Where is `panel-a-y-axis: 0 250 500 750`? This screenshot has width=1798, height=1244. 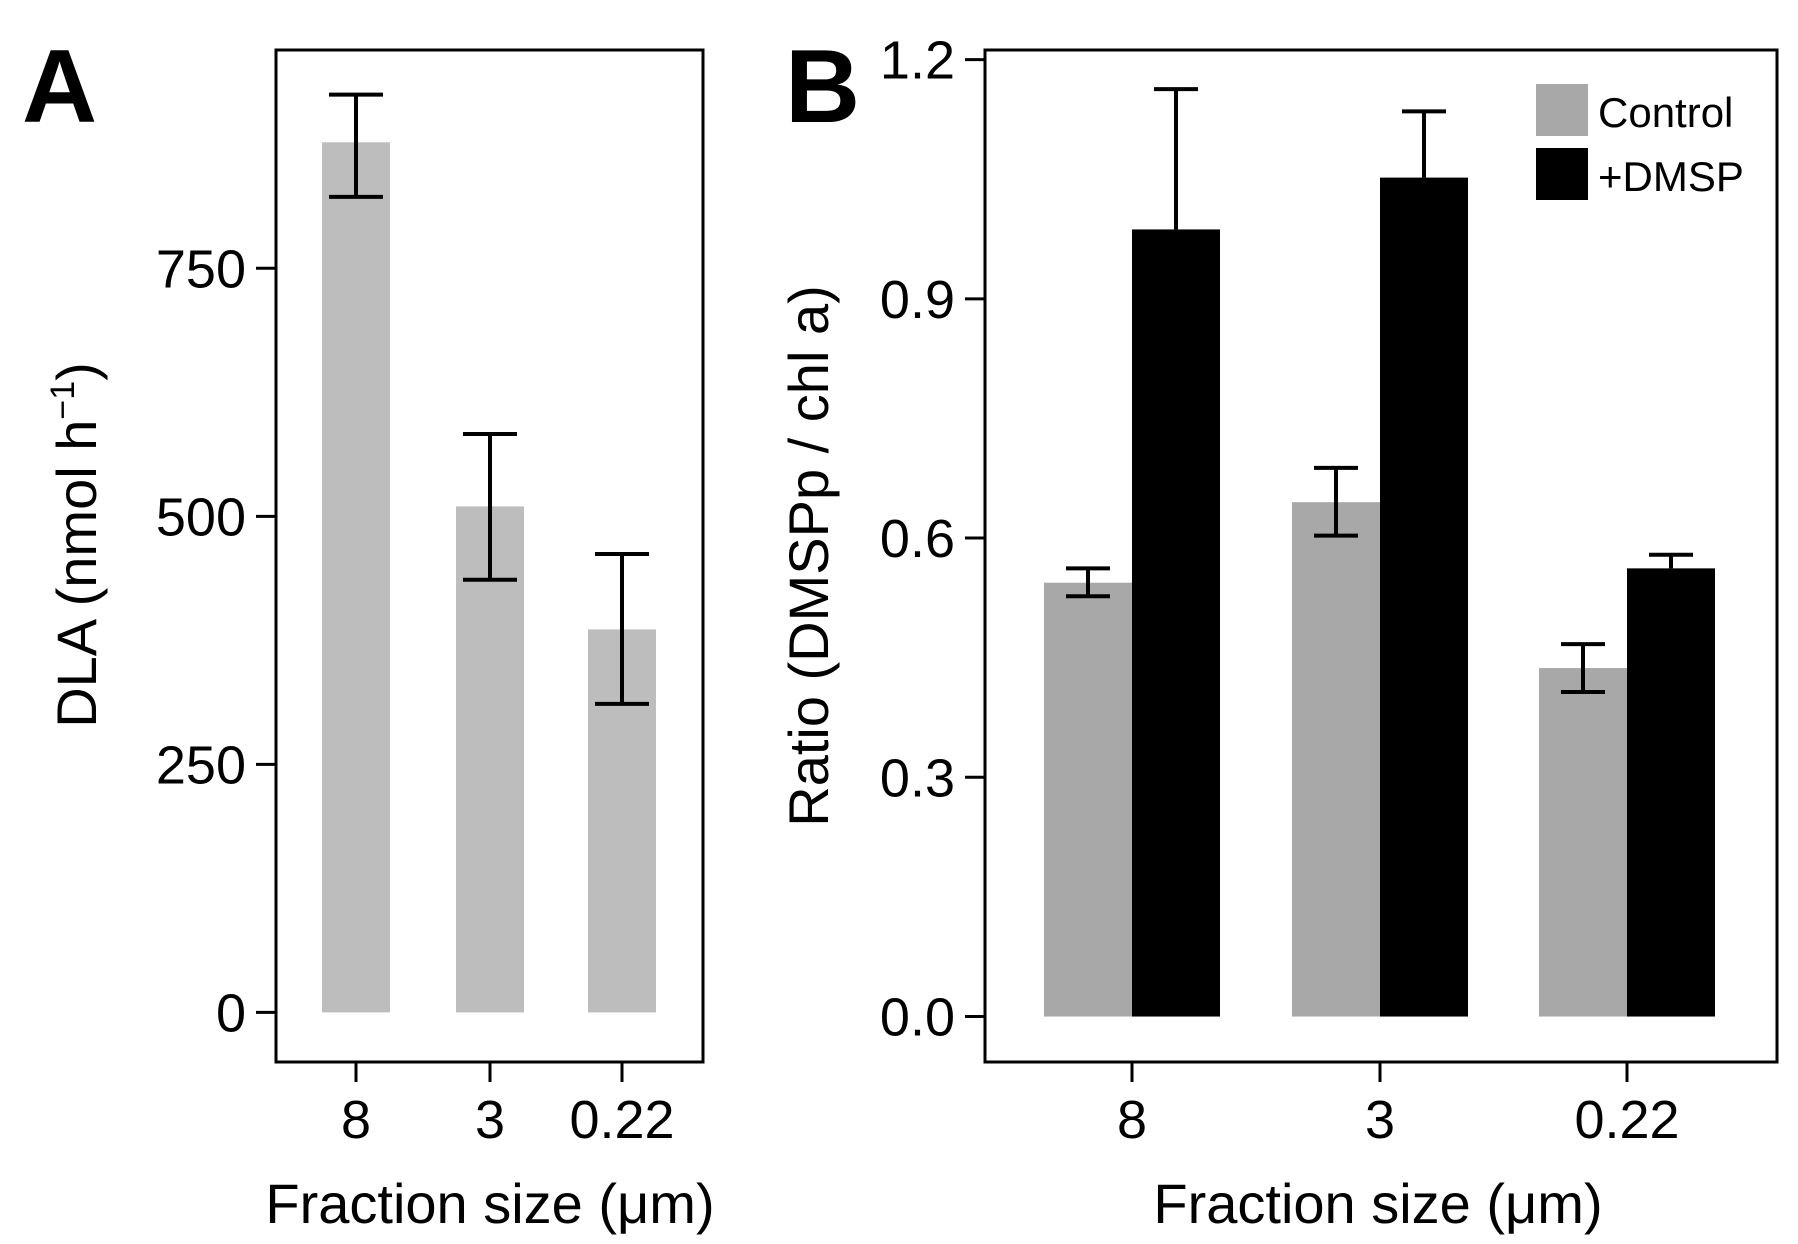 panel-a-y-axis: 0 250 500 750 is located at coordinates (216, 641).